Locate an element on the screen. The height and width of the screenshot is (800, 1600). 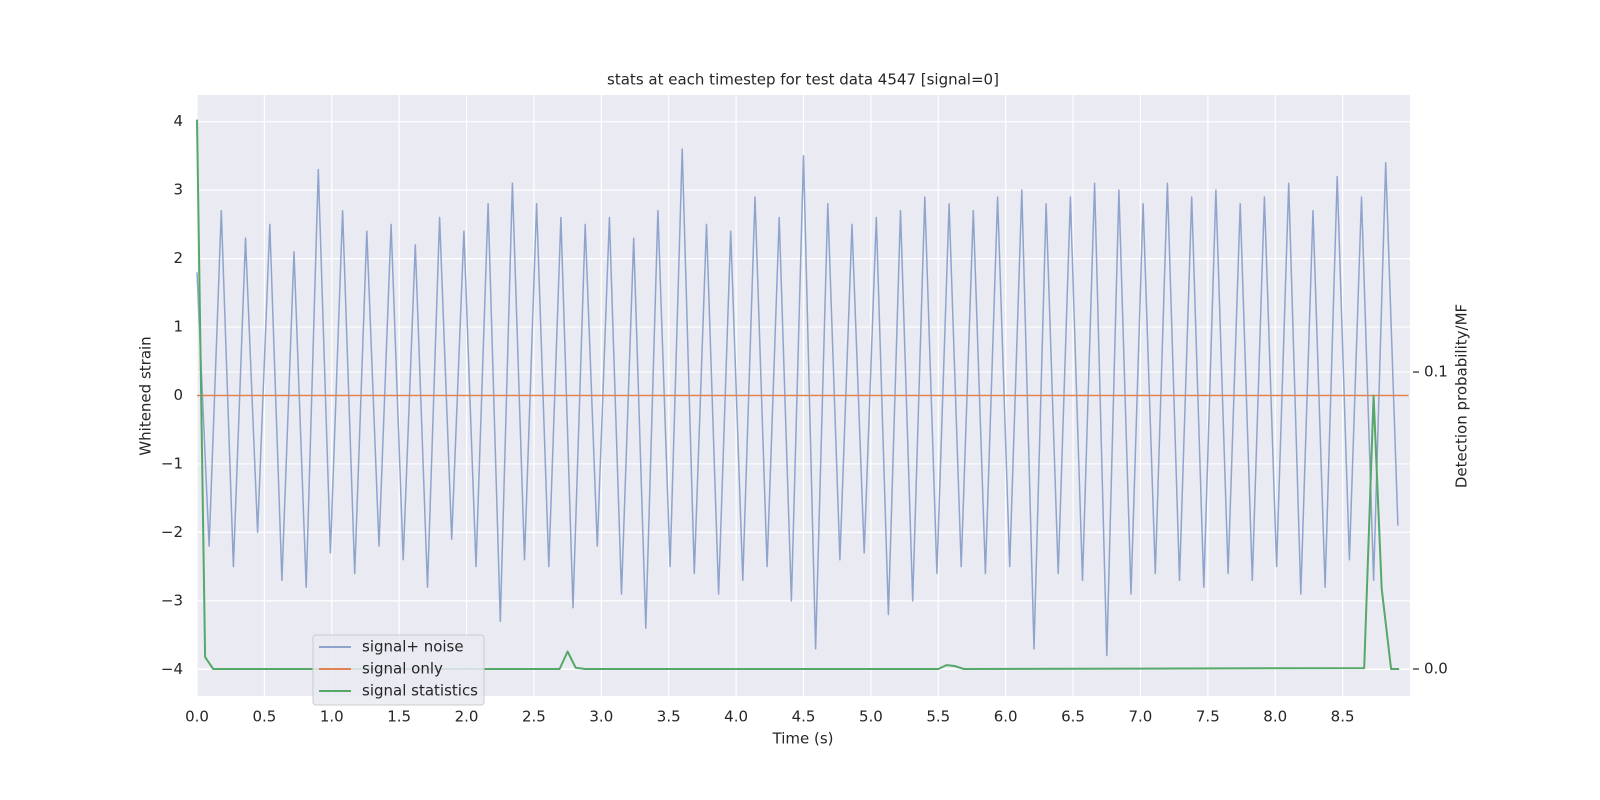
legend-label: signal only is located at coordinates (402, 669).